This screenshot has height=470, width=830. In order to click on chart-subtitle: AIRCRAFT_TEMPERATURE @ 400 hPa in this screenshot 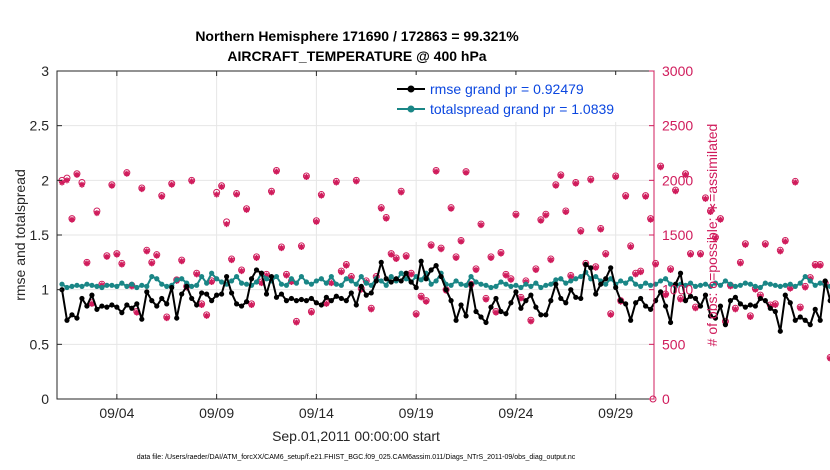, I will do `click(356, 56)`.